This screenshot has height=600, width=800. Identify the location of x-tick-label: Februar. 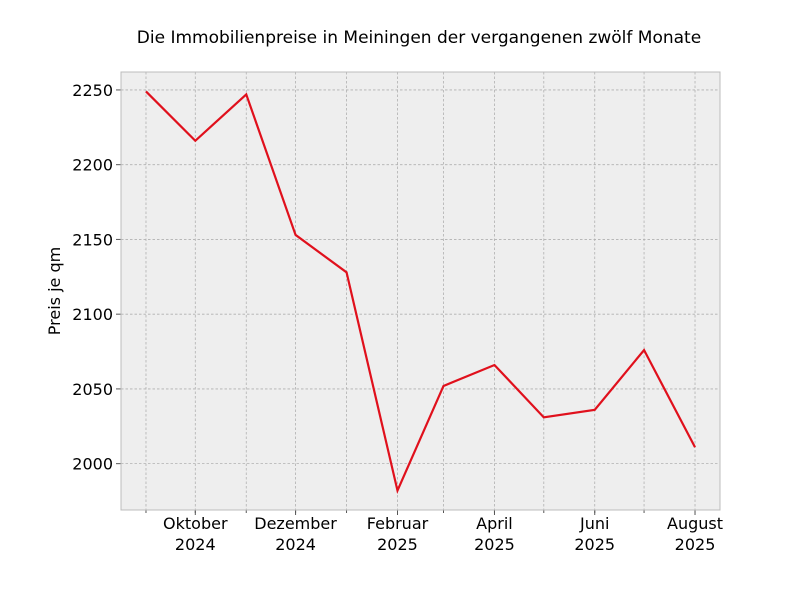
(398, 523).